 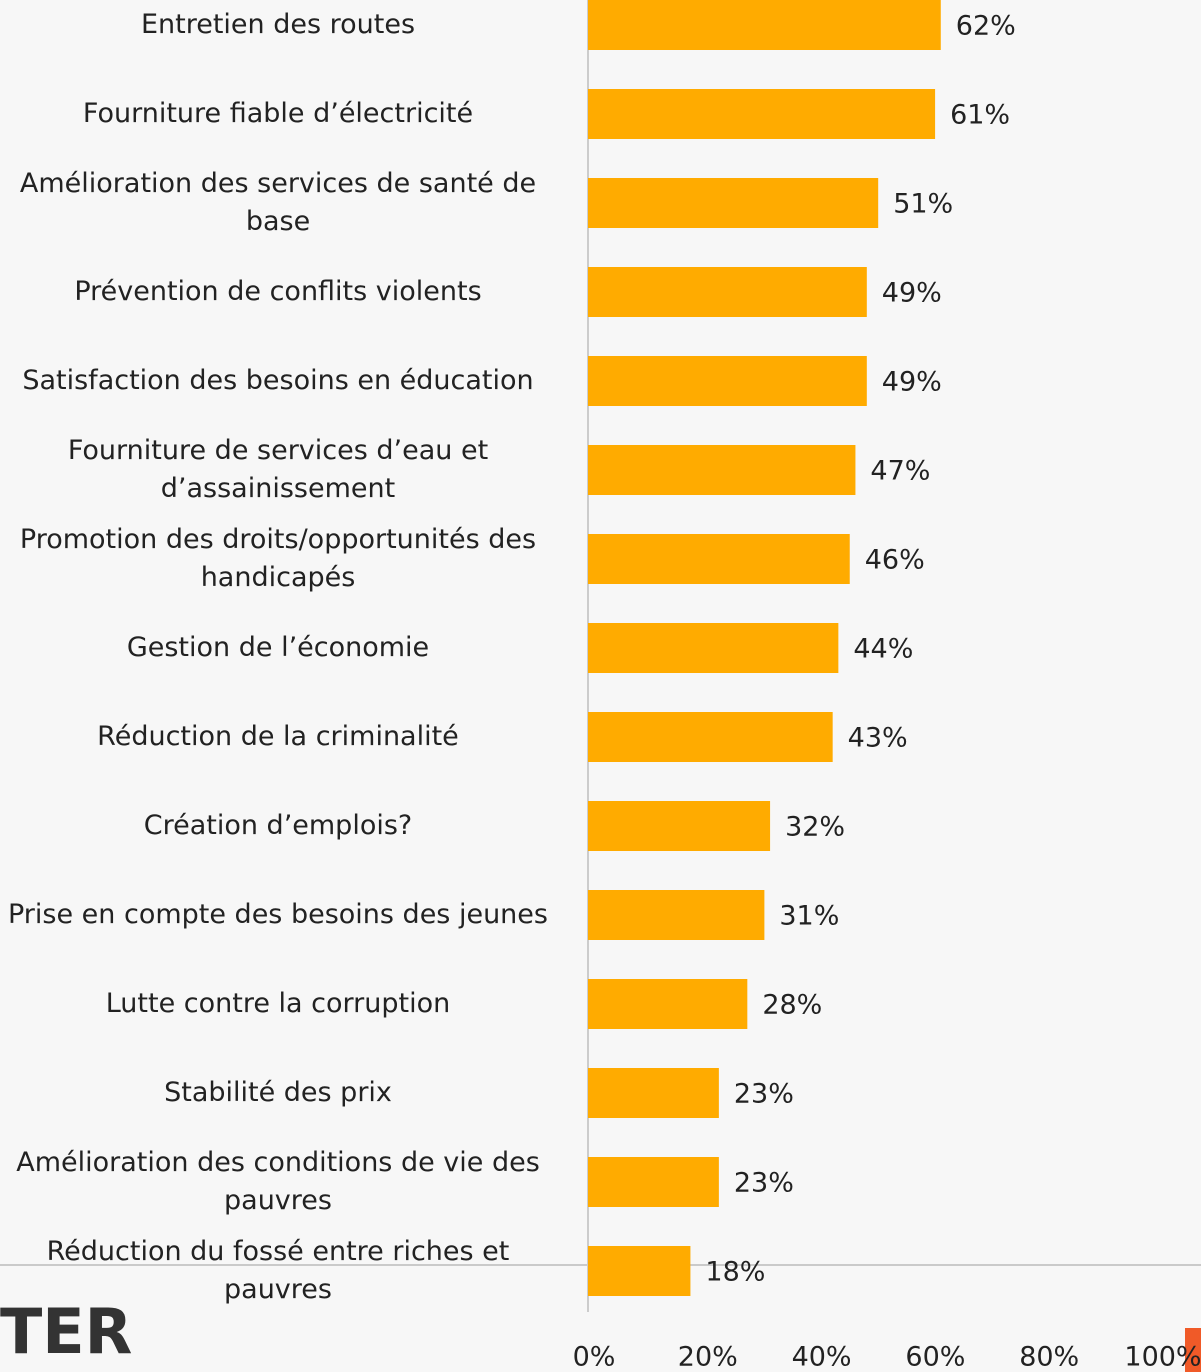 I want to click on value-label: 47%, so click(x=900, y=471).